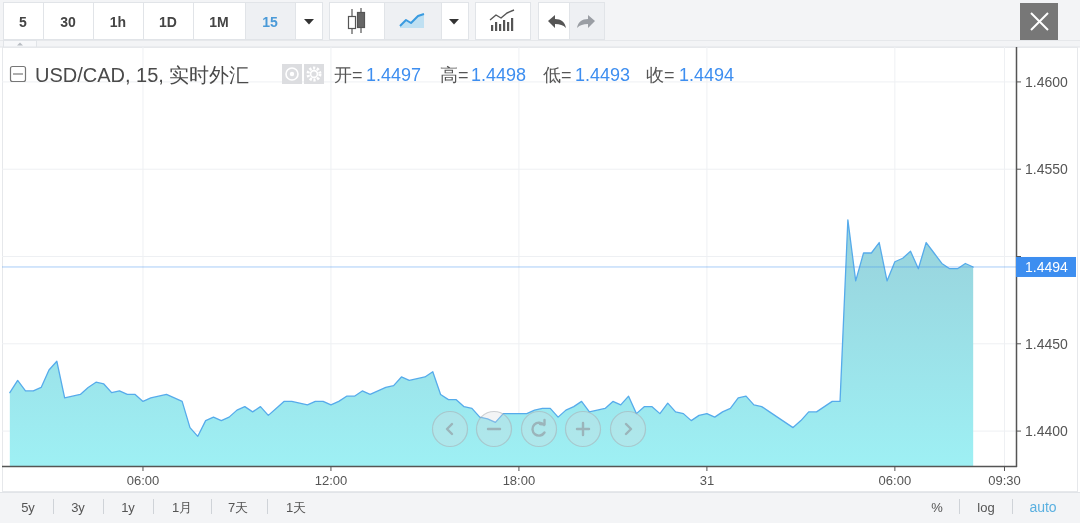 Image resolution: width=1080 pixels, height=523 pixels. I want to click on text: 3y, so click(78, 507).